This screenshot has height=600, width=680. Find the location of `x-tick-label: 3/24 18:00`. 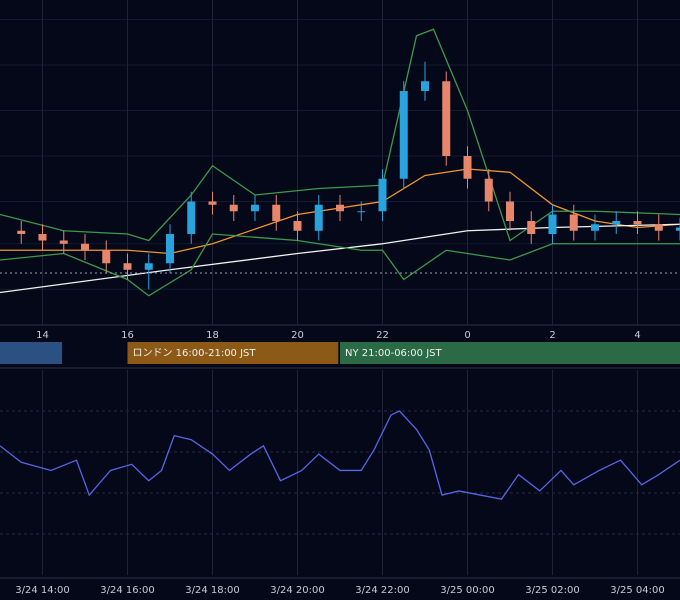

x-tick-label: 3/24 18:00 is located at coordinates (212, 590).